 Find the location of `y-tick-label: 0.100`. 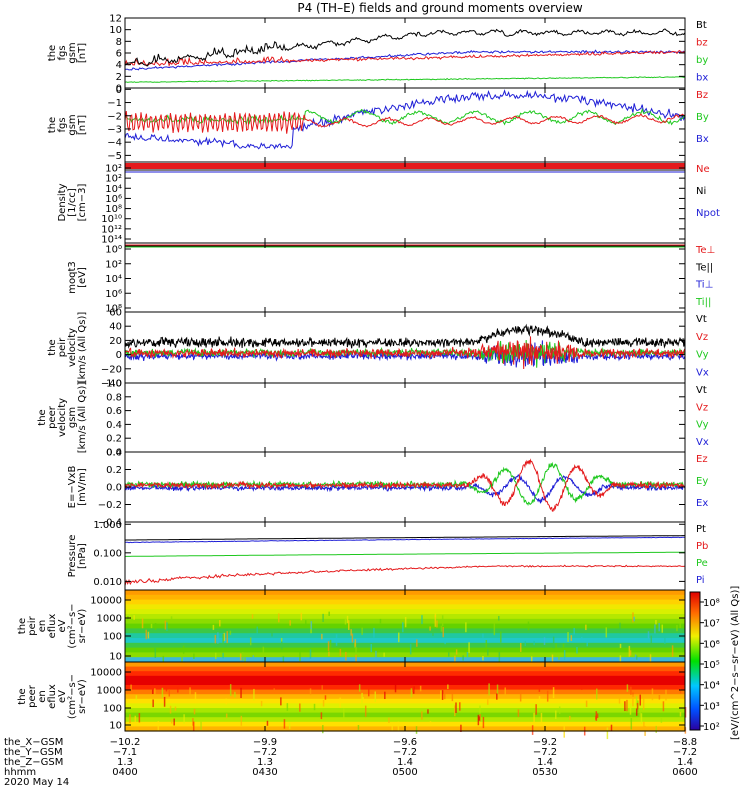

y-tick-label: 0.100 is located at coordinates (107, 553).